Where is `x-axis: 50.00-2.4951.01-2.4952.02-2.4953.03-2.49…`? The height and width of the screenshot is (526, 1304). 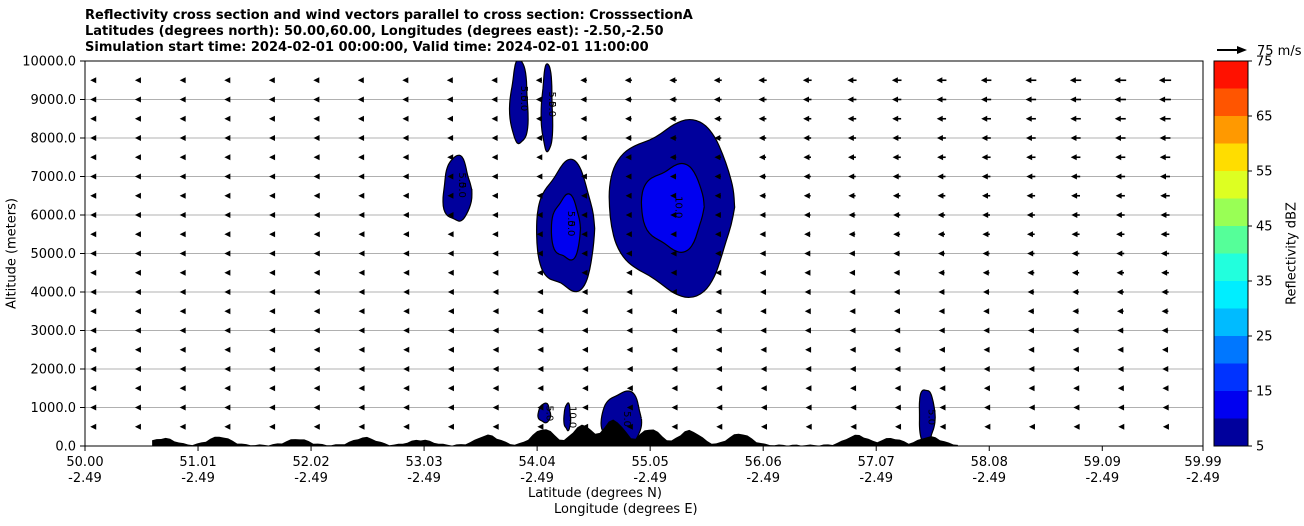 x-axis: 50.00-2.4951.01-2.4952.02-2.4953.03-2.49… is located at coordinates (644, 466).